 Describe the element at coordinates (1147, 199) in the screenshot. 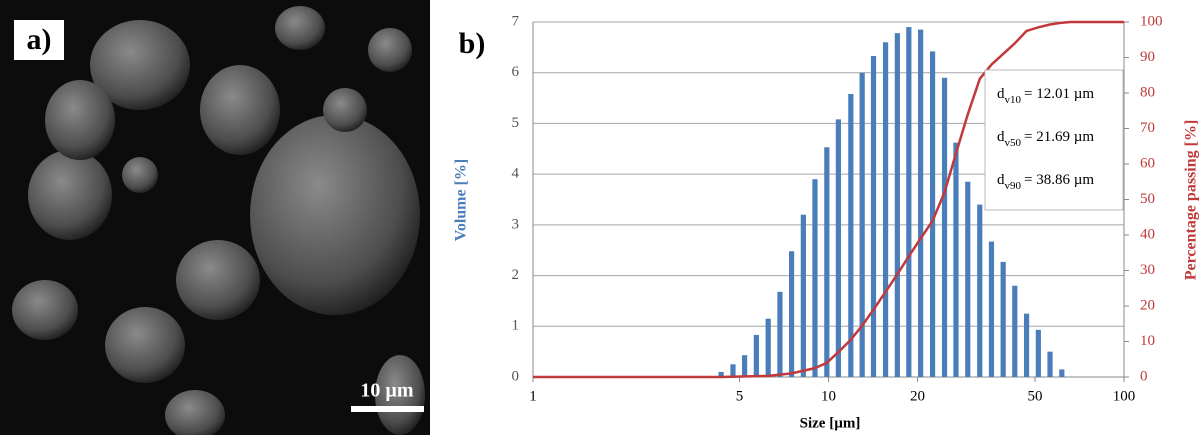

I see `y2-tick-label: 50` at that location.